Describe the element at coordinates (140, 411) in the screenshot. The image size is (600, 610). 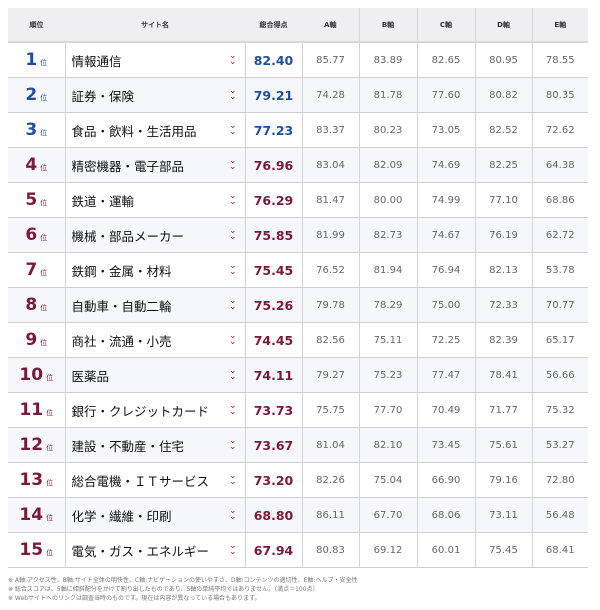
I see `site-name: 銀行・クレジットカード` at that location.